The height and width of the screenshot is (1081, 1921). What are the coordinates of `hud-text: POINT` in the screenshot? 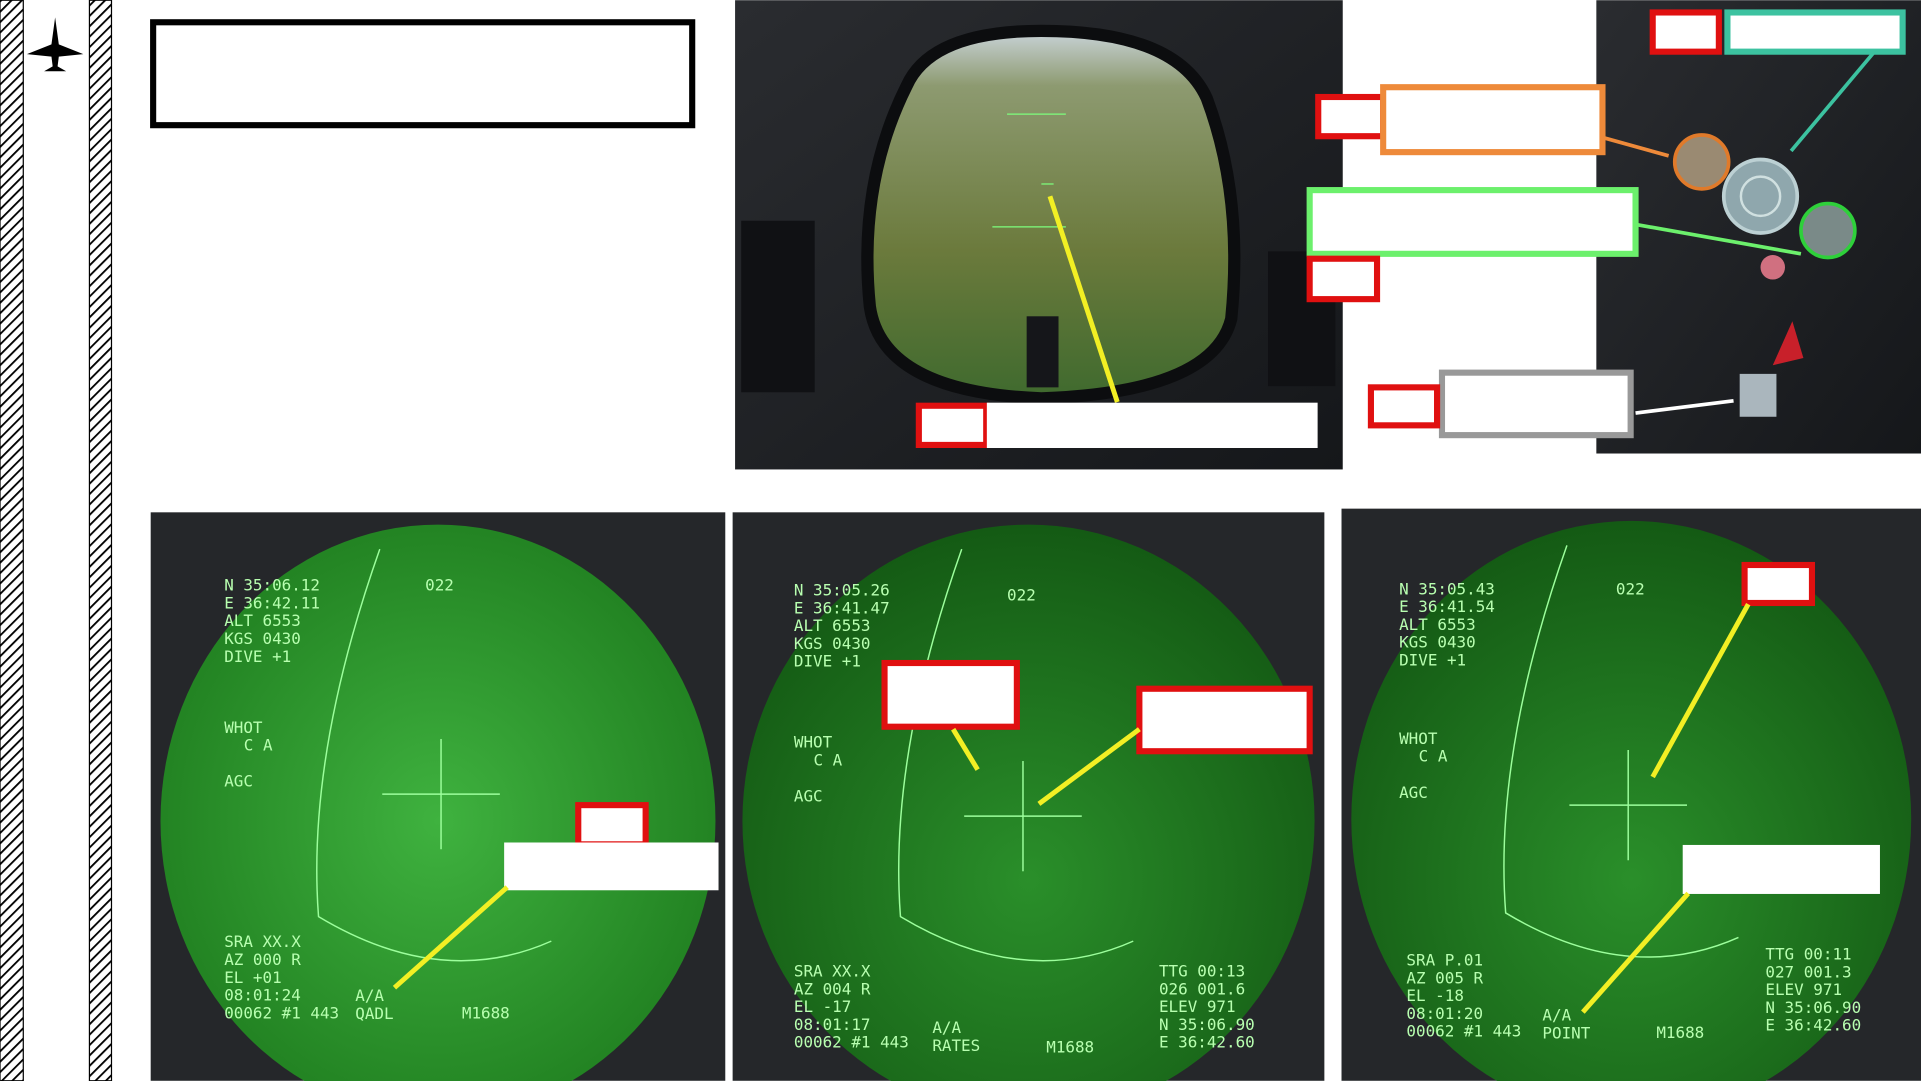 It's located at (1566, 1033).